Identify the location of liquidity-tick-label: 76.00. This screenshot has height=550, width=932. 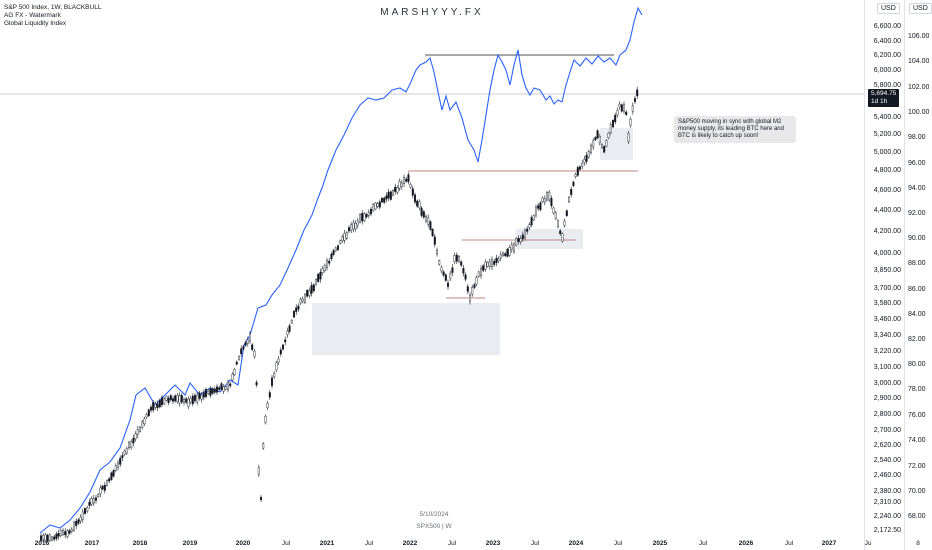
(917, 415).